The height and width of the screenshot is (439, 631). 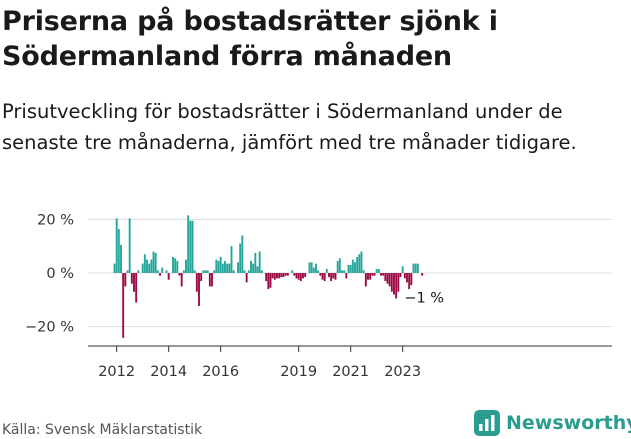 I want to click on x-tick-label: 2021, so click(x=350, y=372).